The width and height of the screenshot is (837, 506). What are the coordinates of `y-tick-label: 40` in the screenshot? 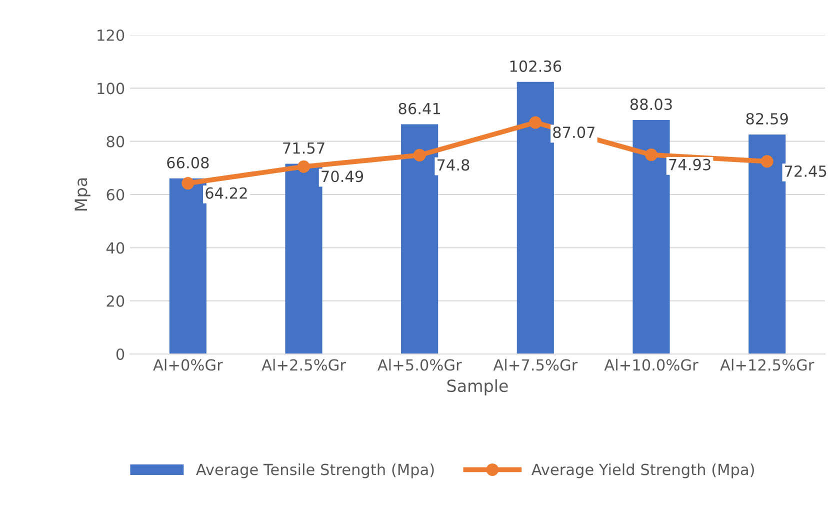 It's located at (115, 248).